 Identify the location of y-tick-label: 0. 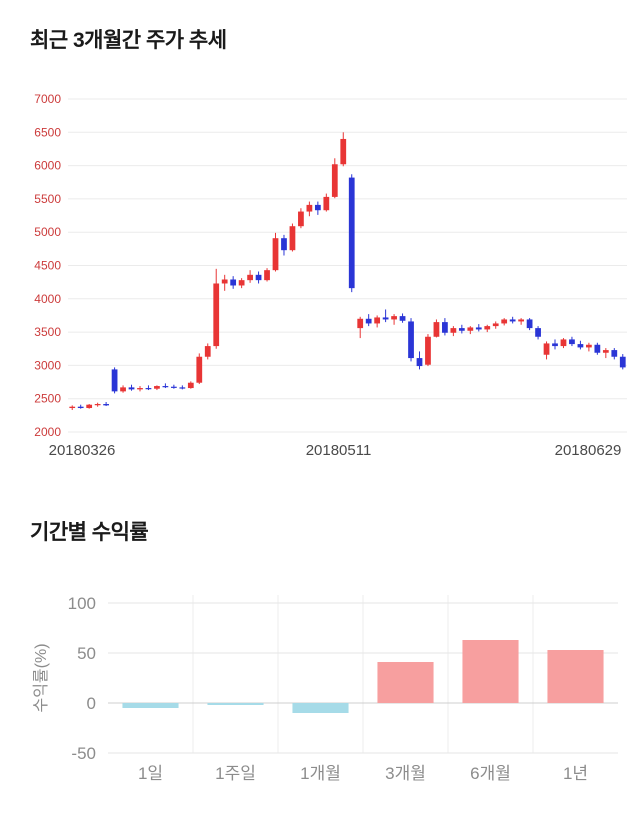
(91, 703).